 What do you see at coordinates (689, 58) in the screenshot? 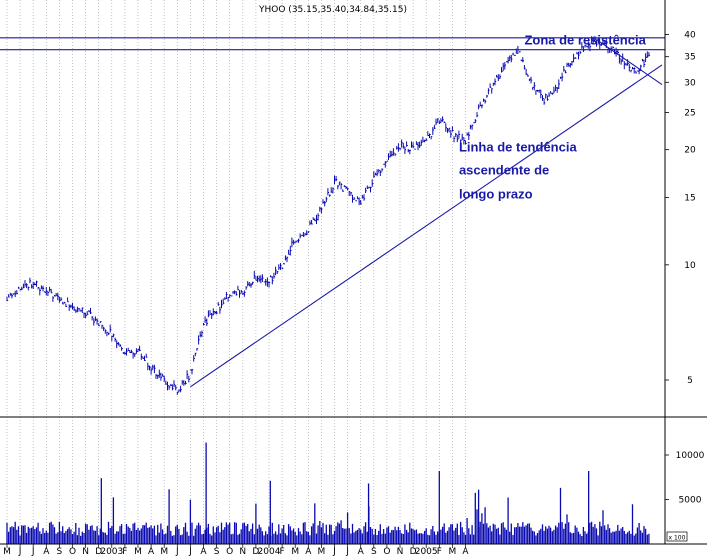
I see `price-tick-label: 35` at bounding box center [689, 58].